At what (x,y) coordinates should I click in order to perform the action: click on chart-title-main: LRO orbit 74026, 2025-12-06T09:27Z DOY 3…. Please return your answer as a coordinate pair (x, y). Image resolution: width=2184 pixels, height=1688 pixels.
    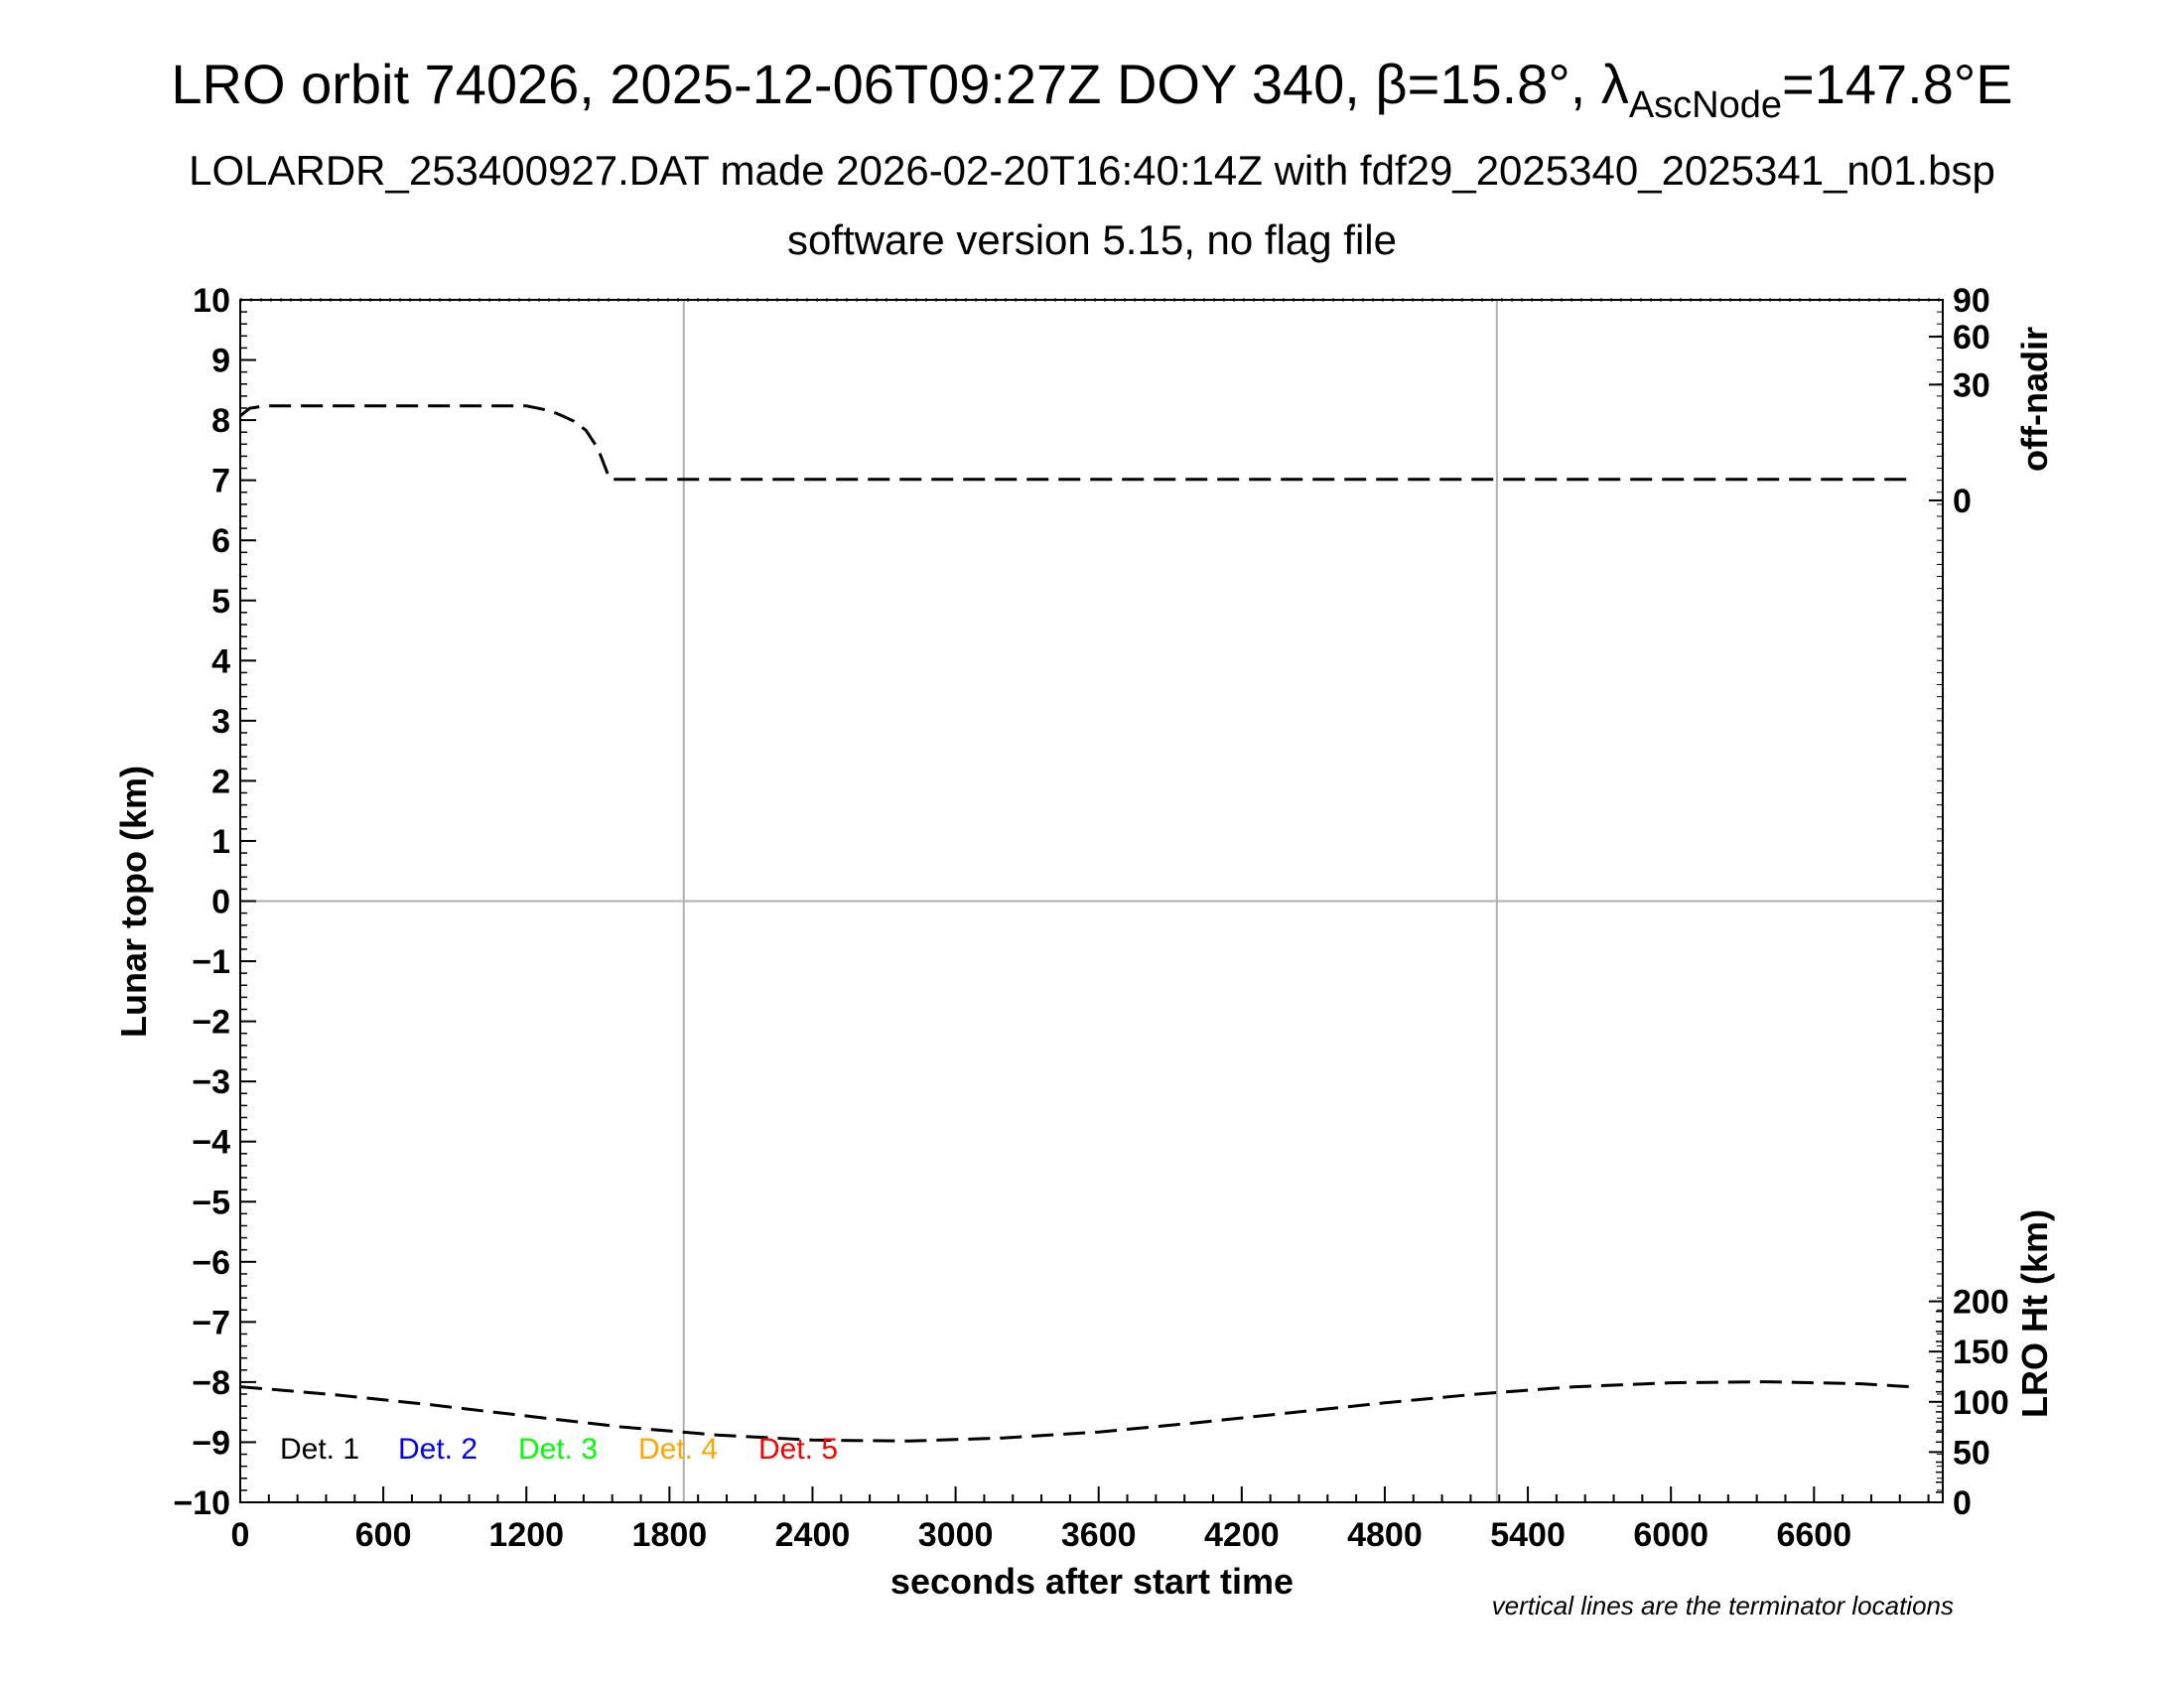
    Looking at the image, I should click on (900, 84).